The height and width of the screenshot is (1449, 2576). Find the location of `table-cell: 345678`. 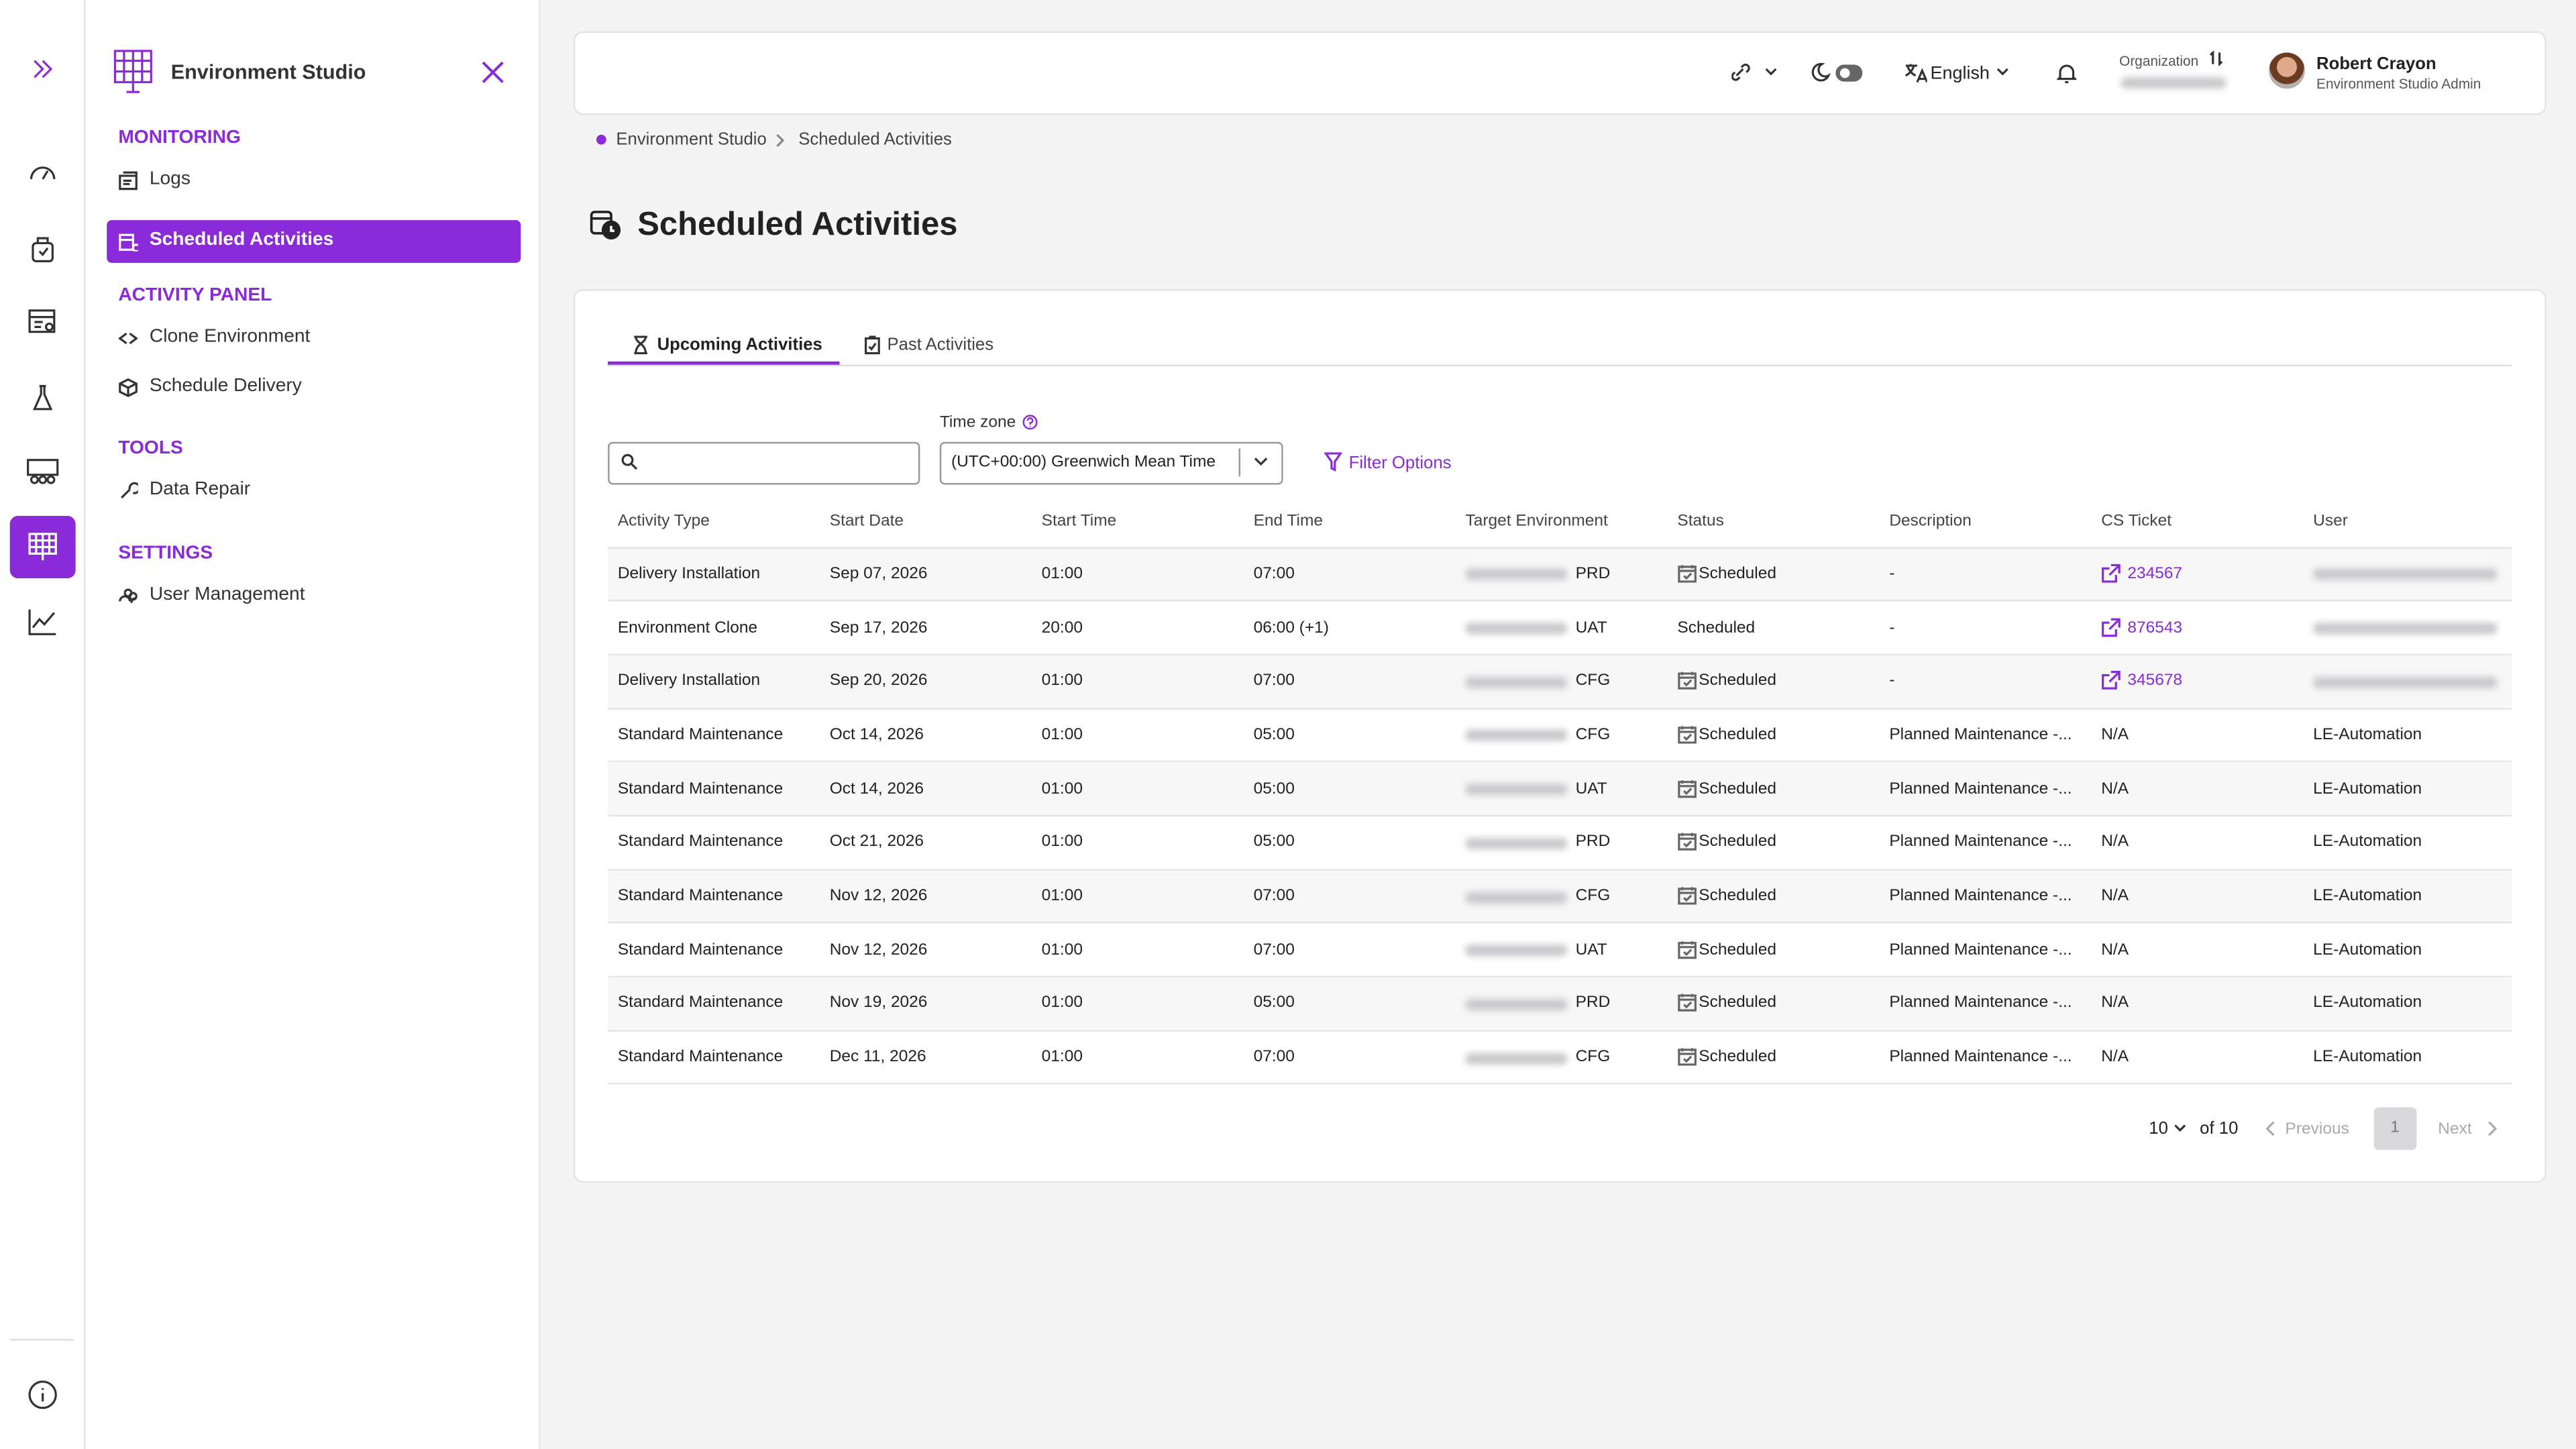

table-cell: 345678 is located at coordinates (2155, 681).